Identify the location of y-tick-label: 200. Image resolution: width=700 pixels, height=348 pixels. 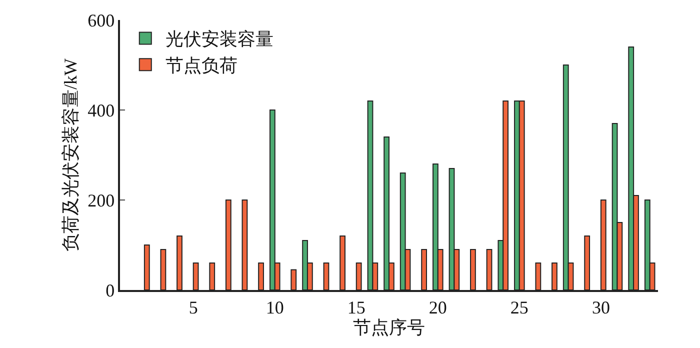
(101, 200).